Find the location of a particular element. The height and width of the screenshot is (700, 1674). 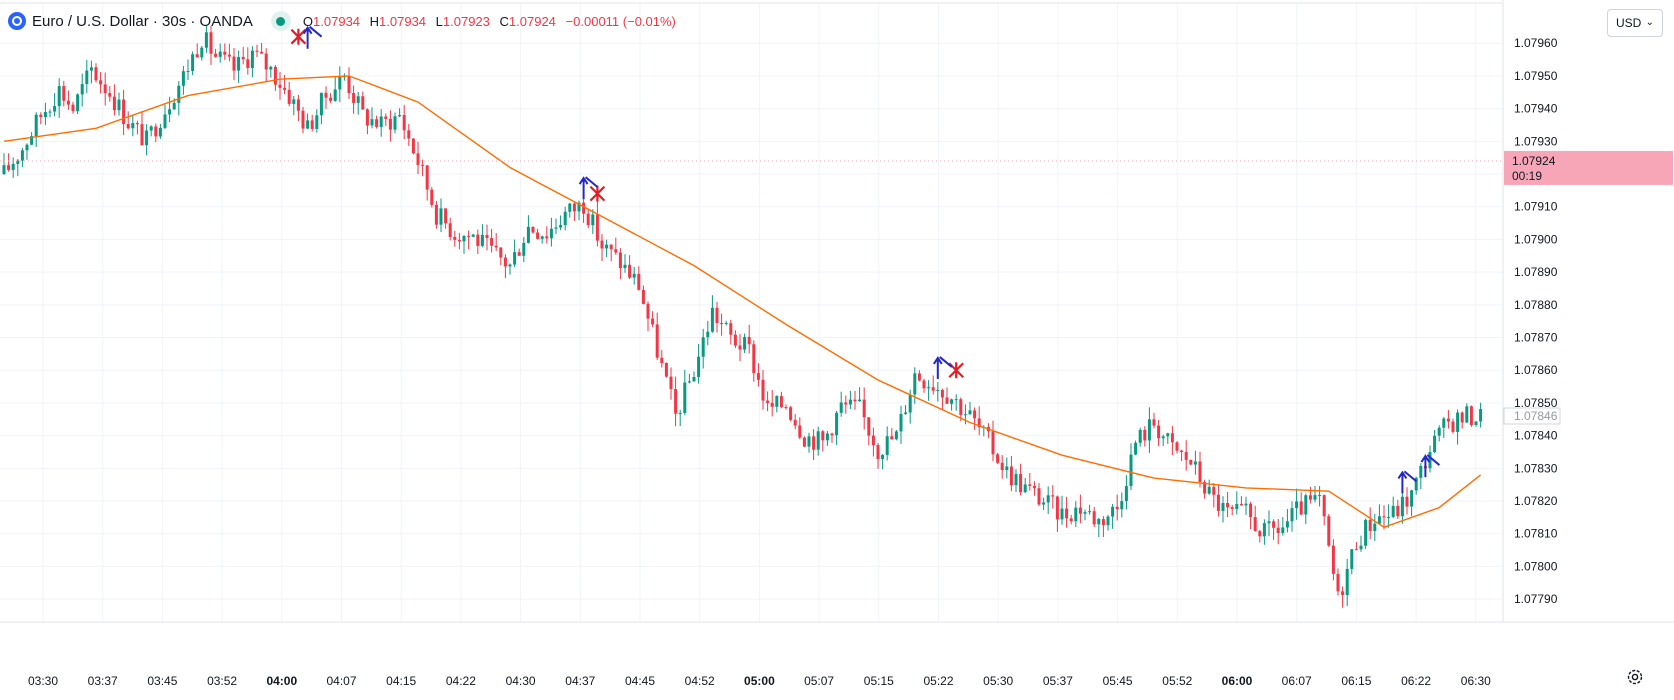

price-tick-label: 1.07950 is located at coordinates (1536, 76).